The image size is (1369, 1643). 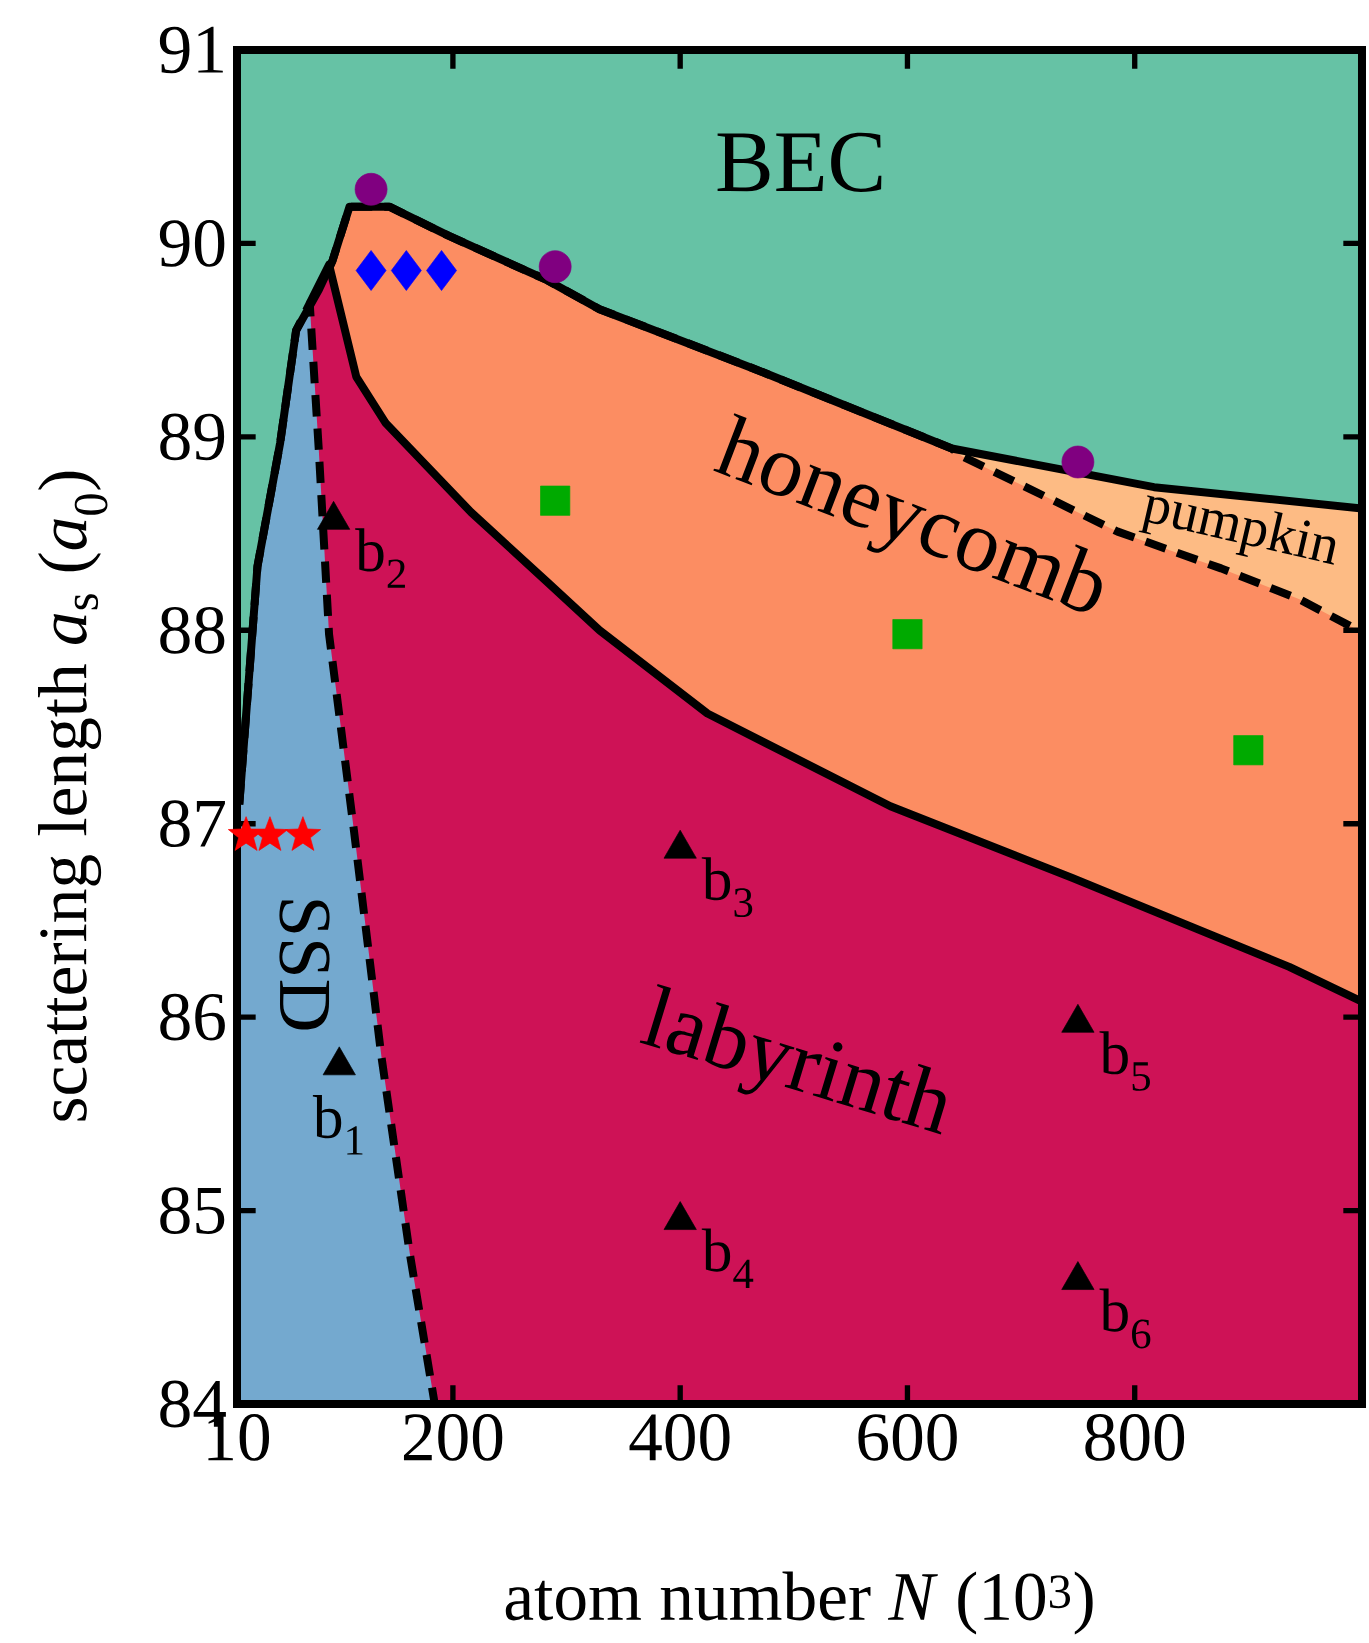 I want to click on annotation: b$_{4}$, so click(x=727, y=1258).